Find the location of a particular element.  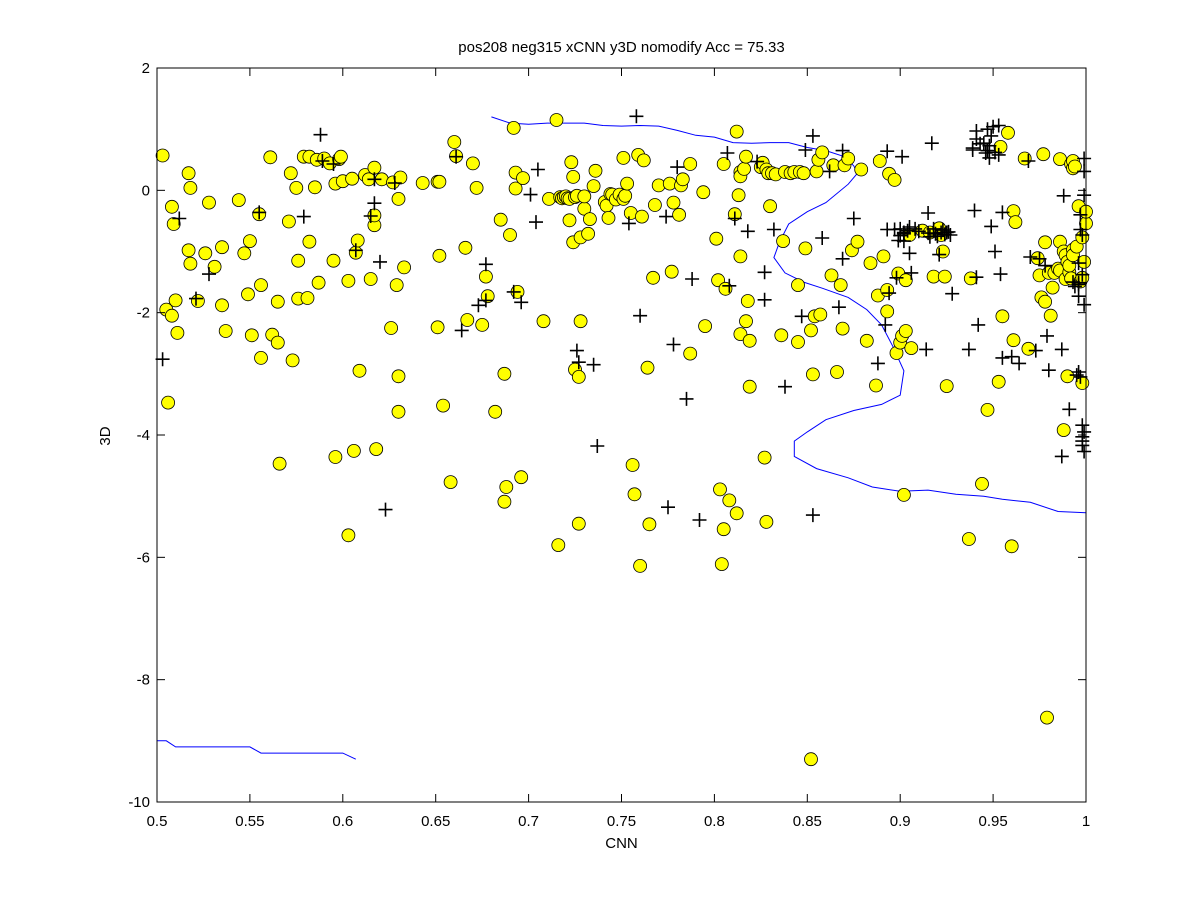

x-tick-label: 0.9 is located at coordinates (900, 821).